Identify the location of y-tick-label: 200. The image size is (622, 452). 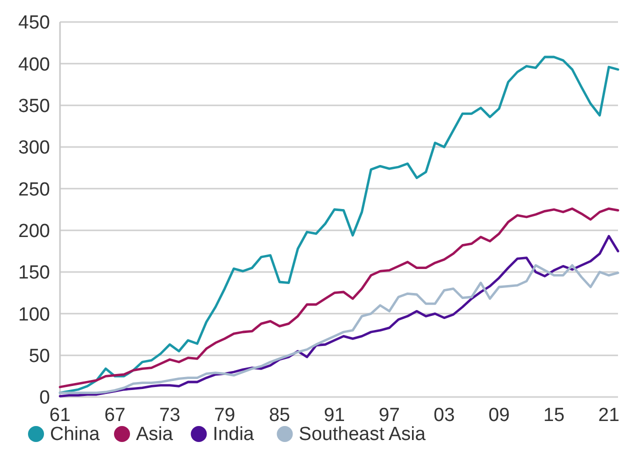
(34, 231).